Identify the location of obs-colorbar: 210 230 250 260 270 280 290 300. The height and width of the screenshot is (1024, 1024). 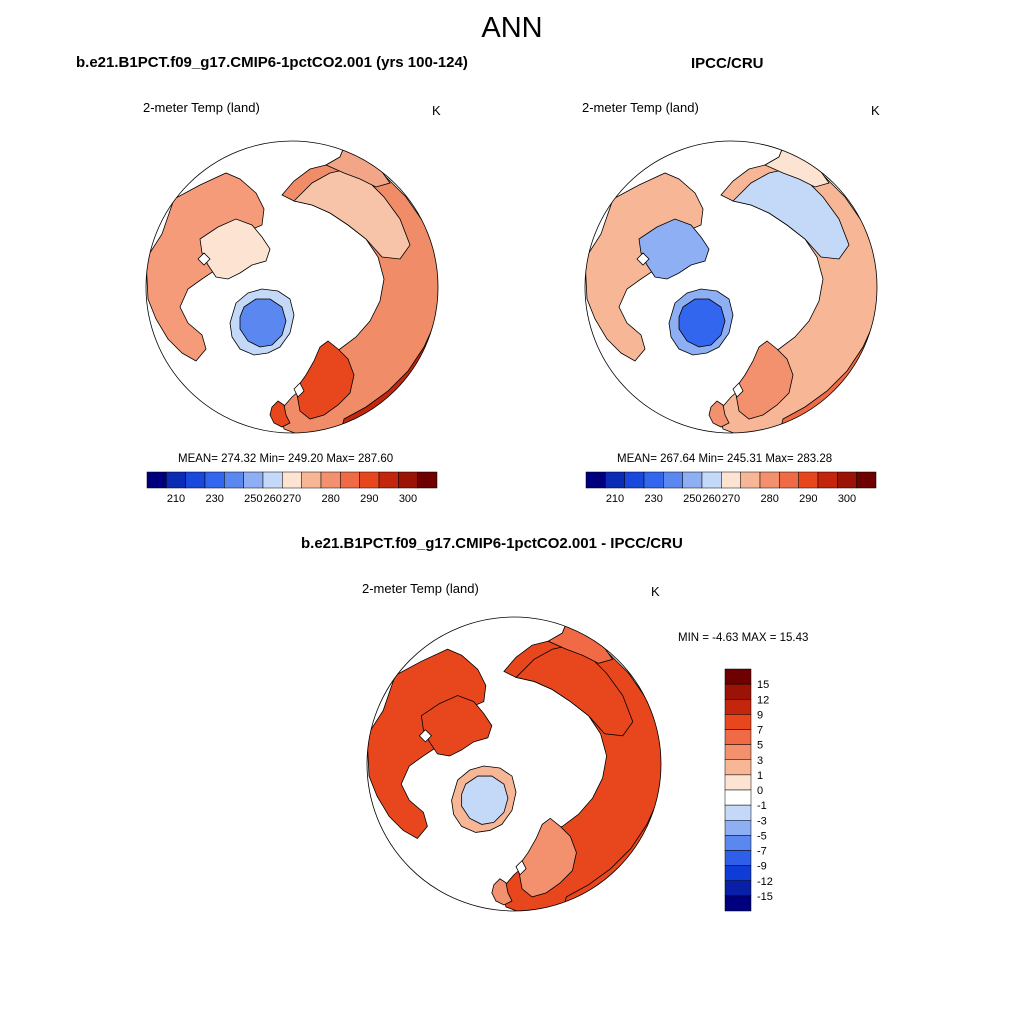
(731, 488).